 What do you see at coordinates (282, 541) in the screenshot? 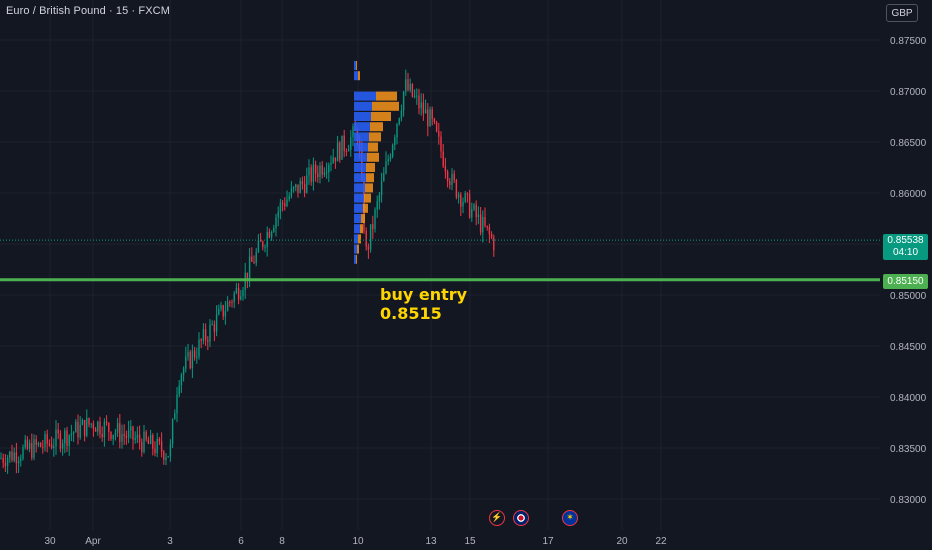
I see `x-tick-label: 8` at bounding box center [282, 541].